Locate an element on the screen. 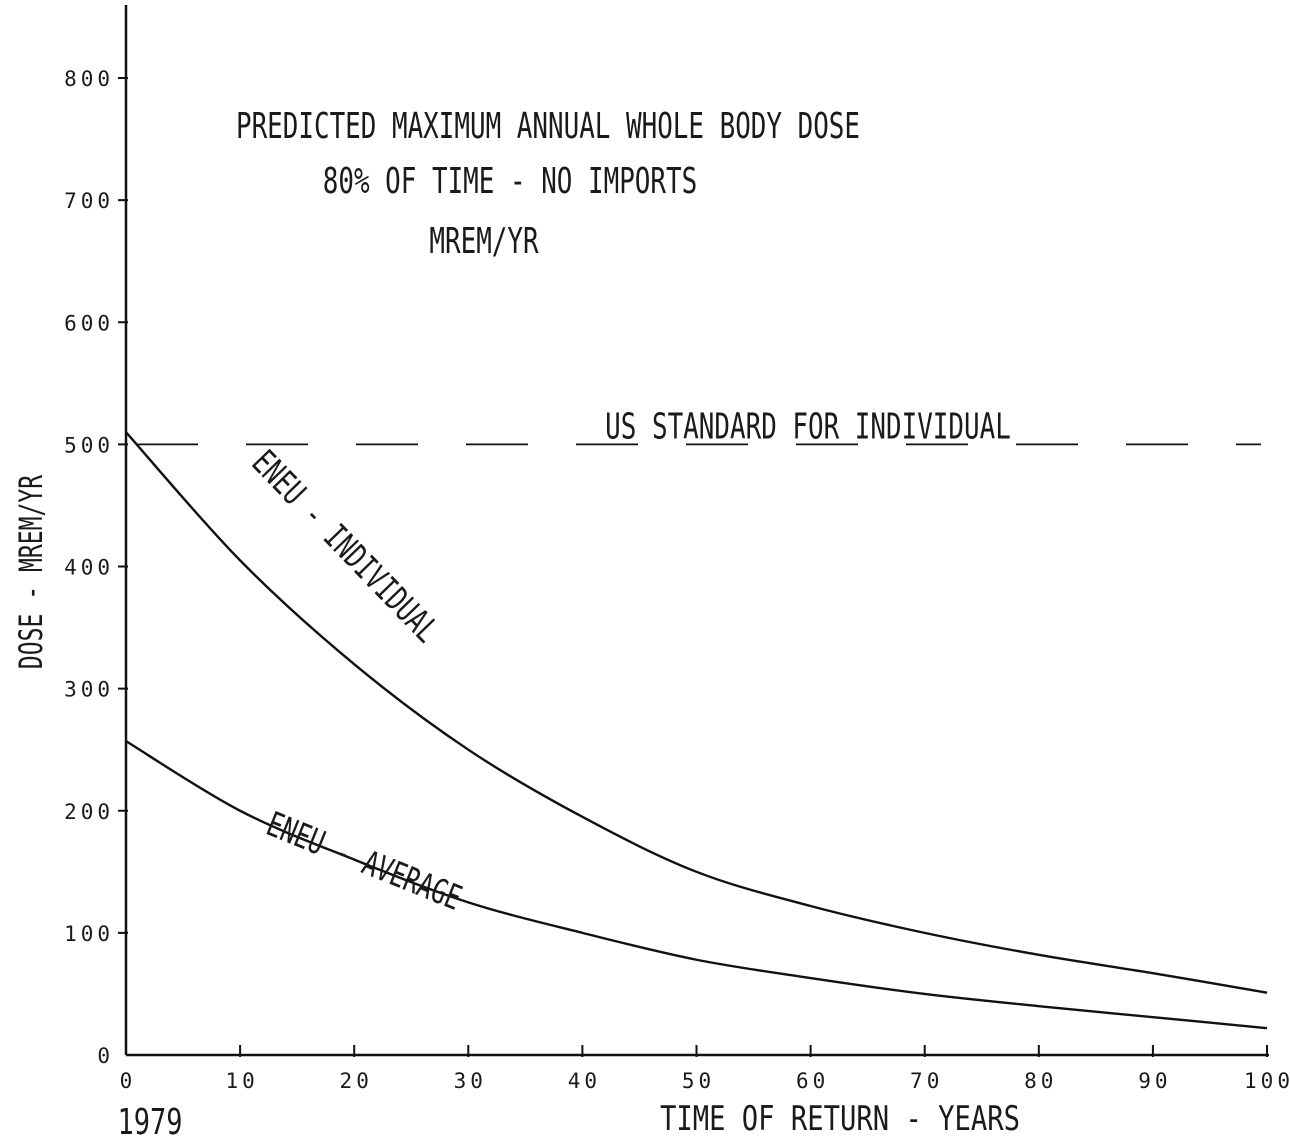  reference-line-label: US STANDARD FOR INDIVIDUAL is located at coordinates (808, 426).